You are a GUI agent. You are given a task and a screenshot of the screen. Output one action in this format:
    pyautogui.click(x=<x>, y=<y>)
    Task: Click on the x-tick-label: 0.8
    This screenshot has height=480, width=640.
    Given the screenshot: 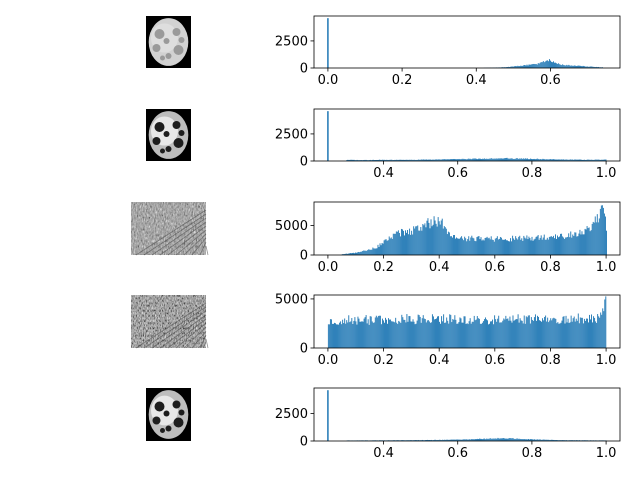 What is the action you would take?
    pyautogui.click(x=532, y=173)
    